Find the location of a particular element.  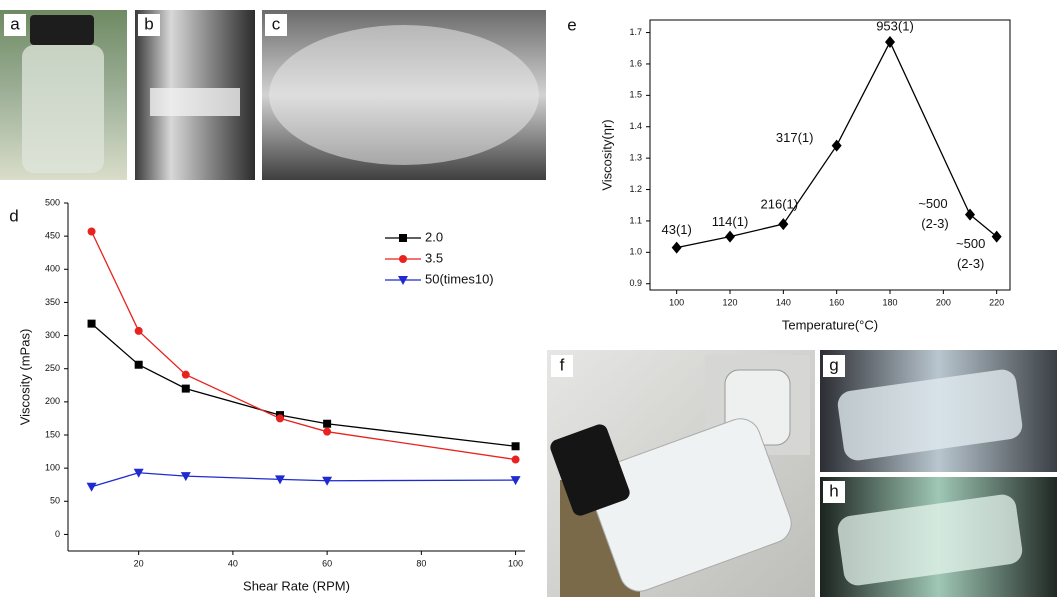

panel-label: a is located at coordinates (15, 23).